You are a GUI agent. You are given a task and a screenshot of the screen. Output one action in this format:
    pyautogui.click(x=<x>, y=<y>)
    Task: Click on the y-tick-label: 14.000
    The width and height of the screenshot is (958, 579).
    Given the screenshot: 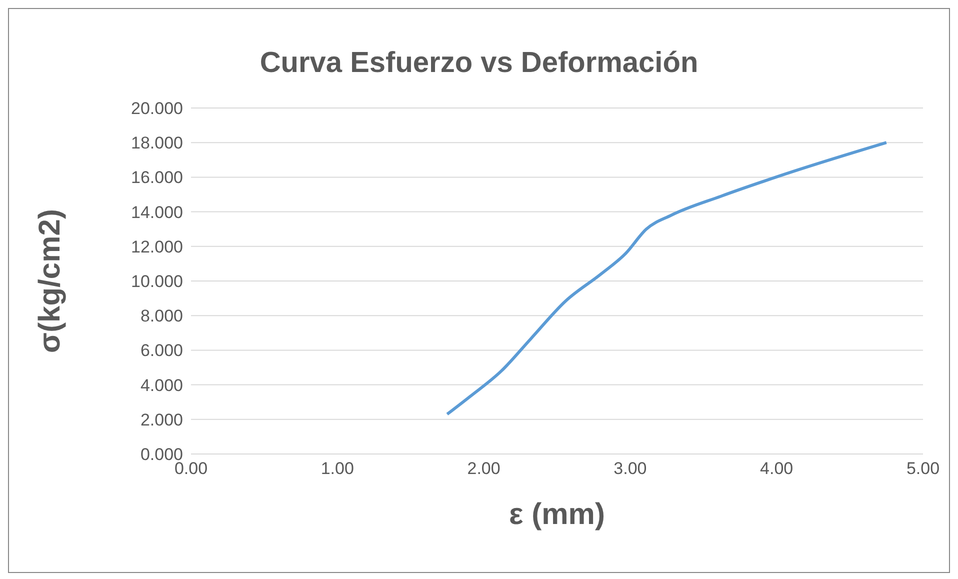 What is the action you would take?
    pyautogui.click(x=157, y=212)
    